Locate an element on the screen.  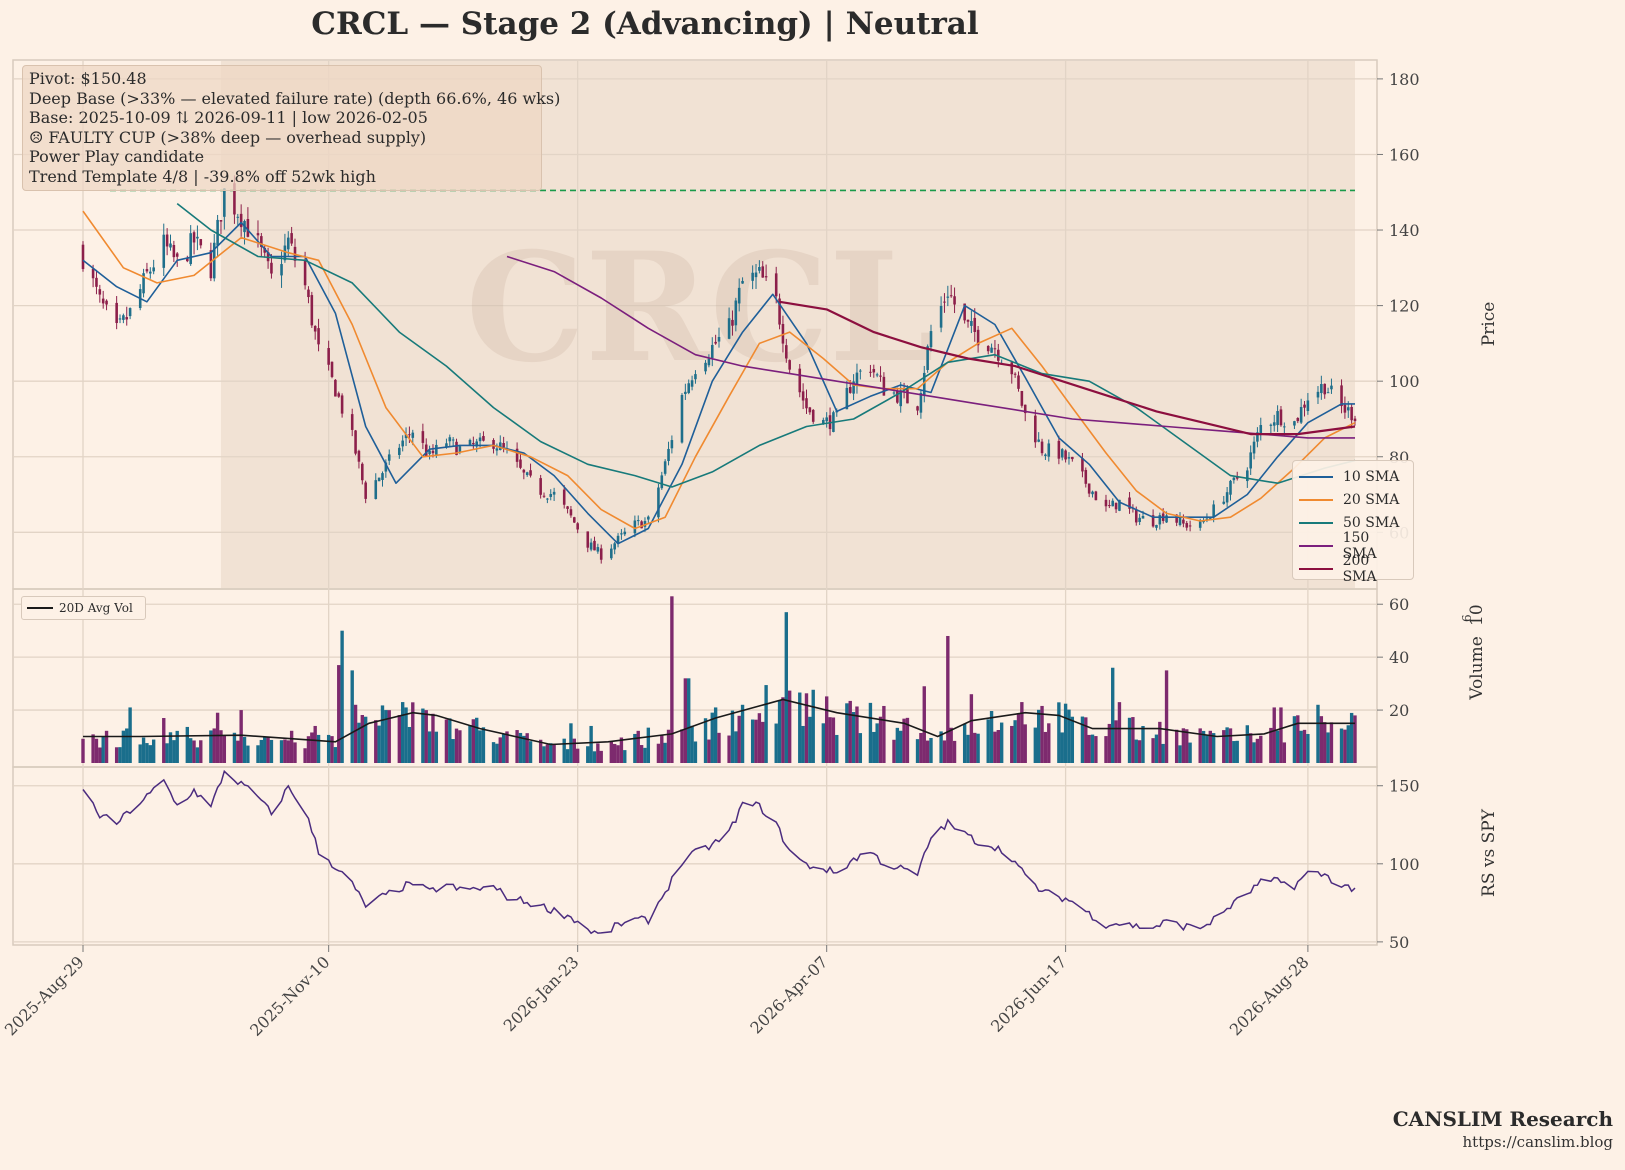
rs-tick-label: 50 is located at coordinates (1399, 942).